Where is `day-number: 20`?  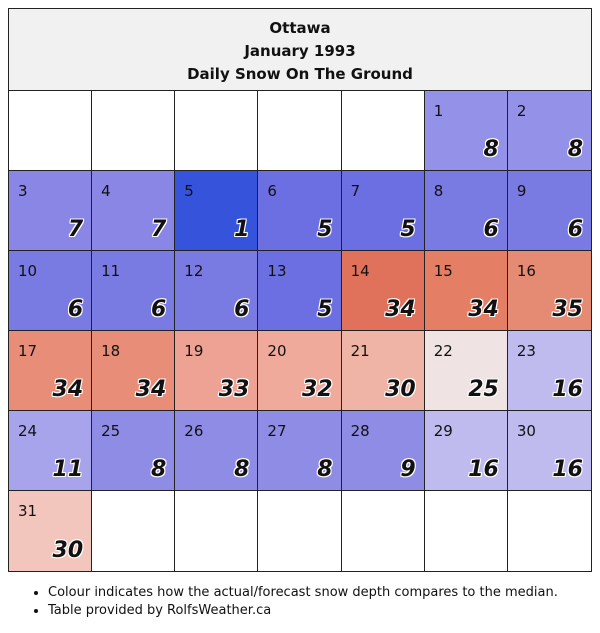 day-number: 20 is located at coordinates (277, 351).